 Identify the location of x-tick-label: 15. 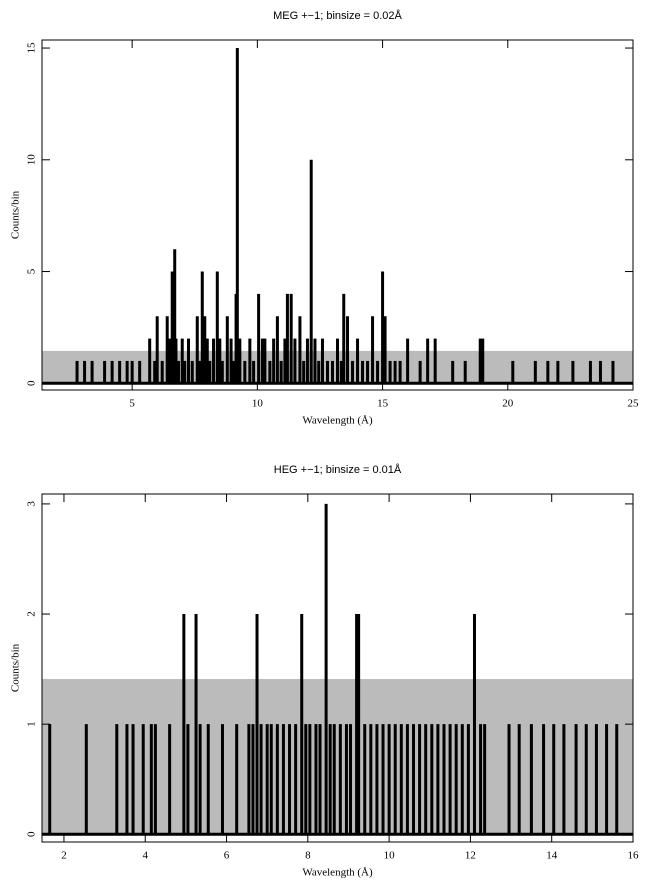
(383, 404).